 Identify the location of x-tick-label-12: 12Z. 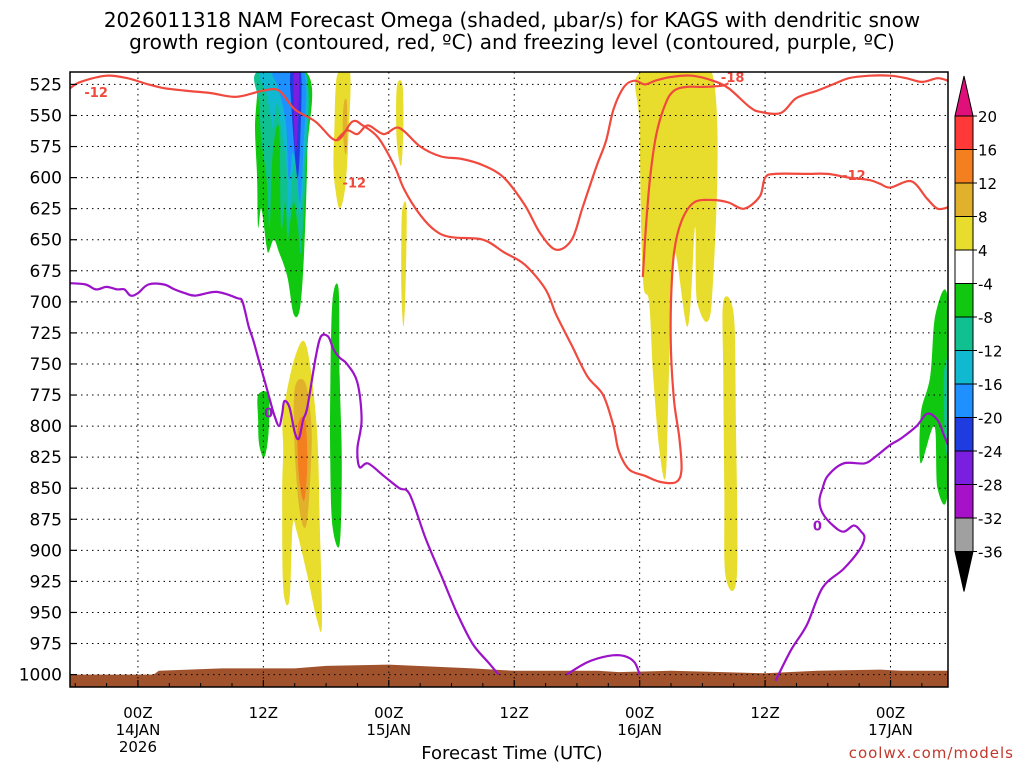
(263, 713).